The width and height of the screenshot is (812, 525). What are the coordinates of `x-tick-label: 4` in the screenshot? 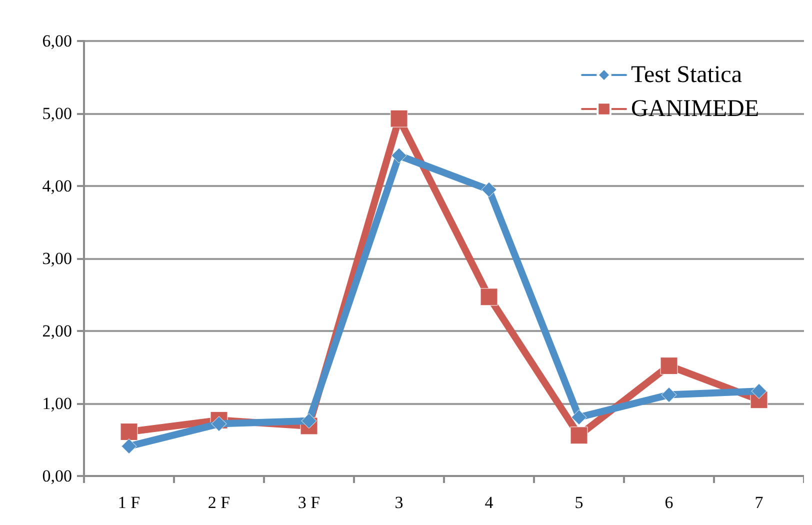 It's located at (489, 502).